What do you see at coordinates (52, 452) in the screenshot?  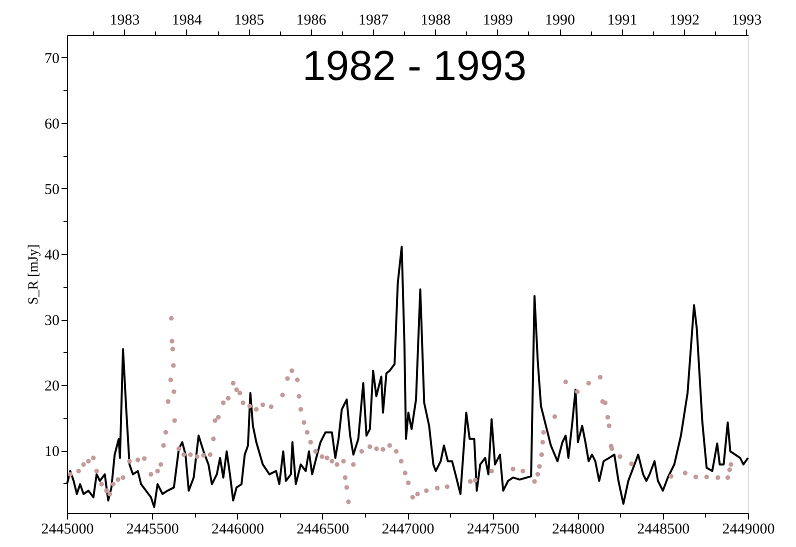 I see `y-tick-label: 10` at bounding box center [52, 452].